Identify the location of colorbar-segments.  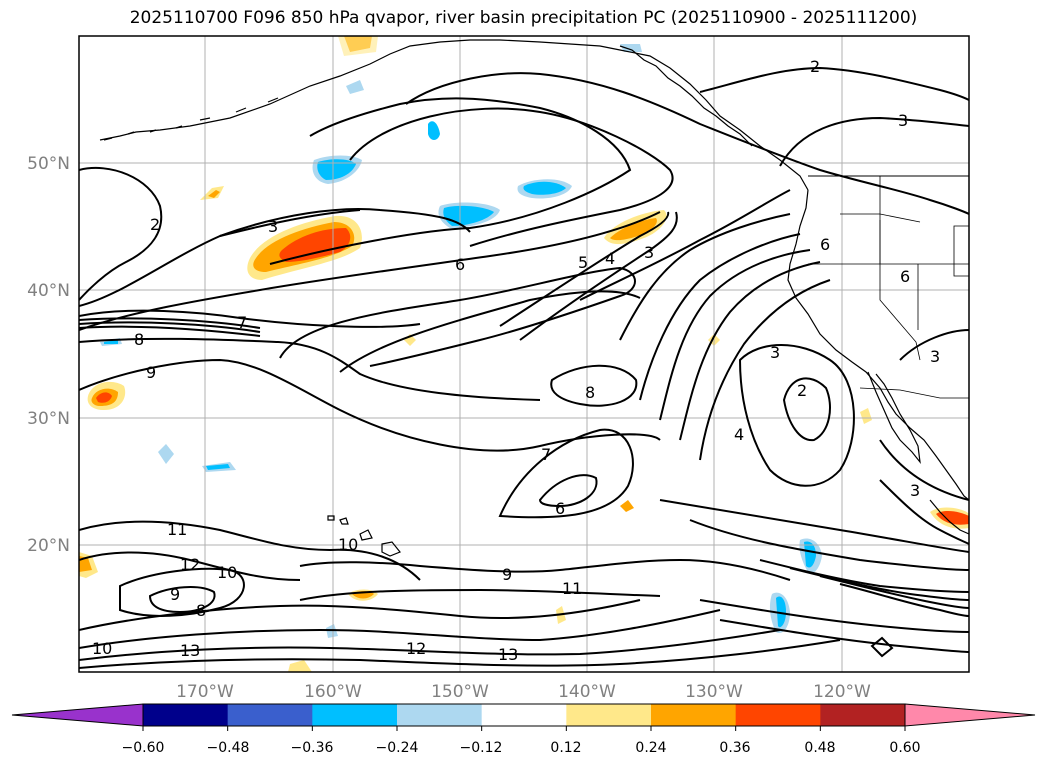
(523, 715).